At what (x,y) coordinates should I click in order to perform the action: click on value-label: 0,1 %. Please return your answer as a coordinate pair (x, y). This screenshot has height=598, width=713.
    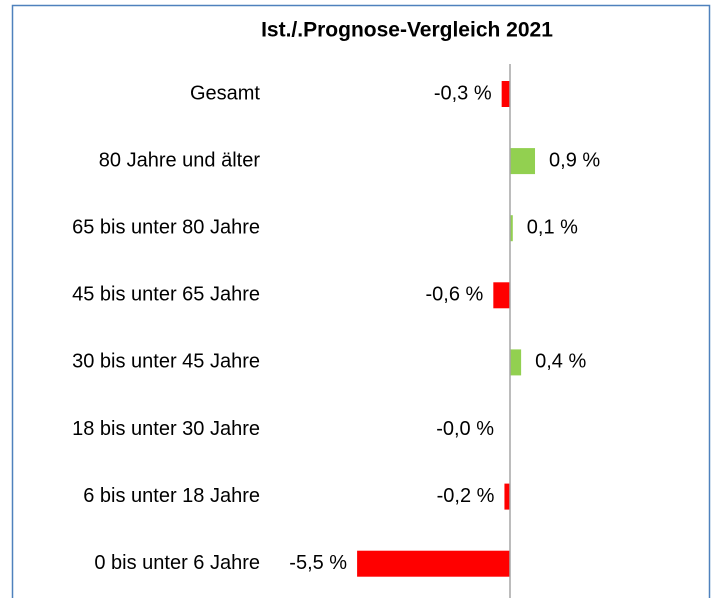
    Looking at the image, I should click on (552, 227).